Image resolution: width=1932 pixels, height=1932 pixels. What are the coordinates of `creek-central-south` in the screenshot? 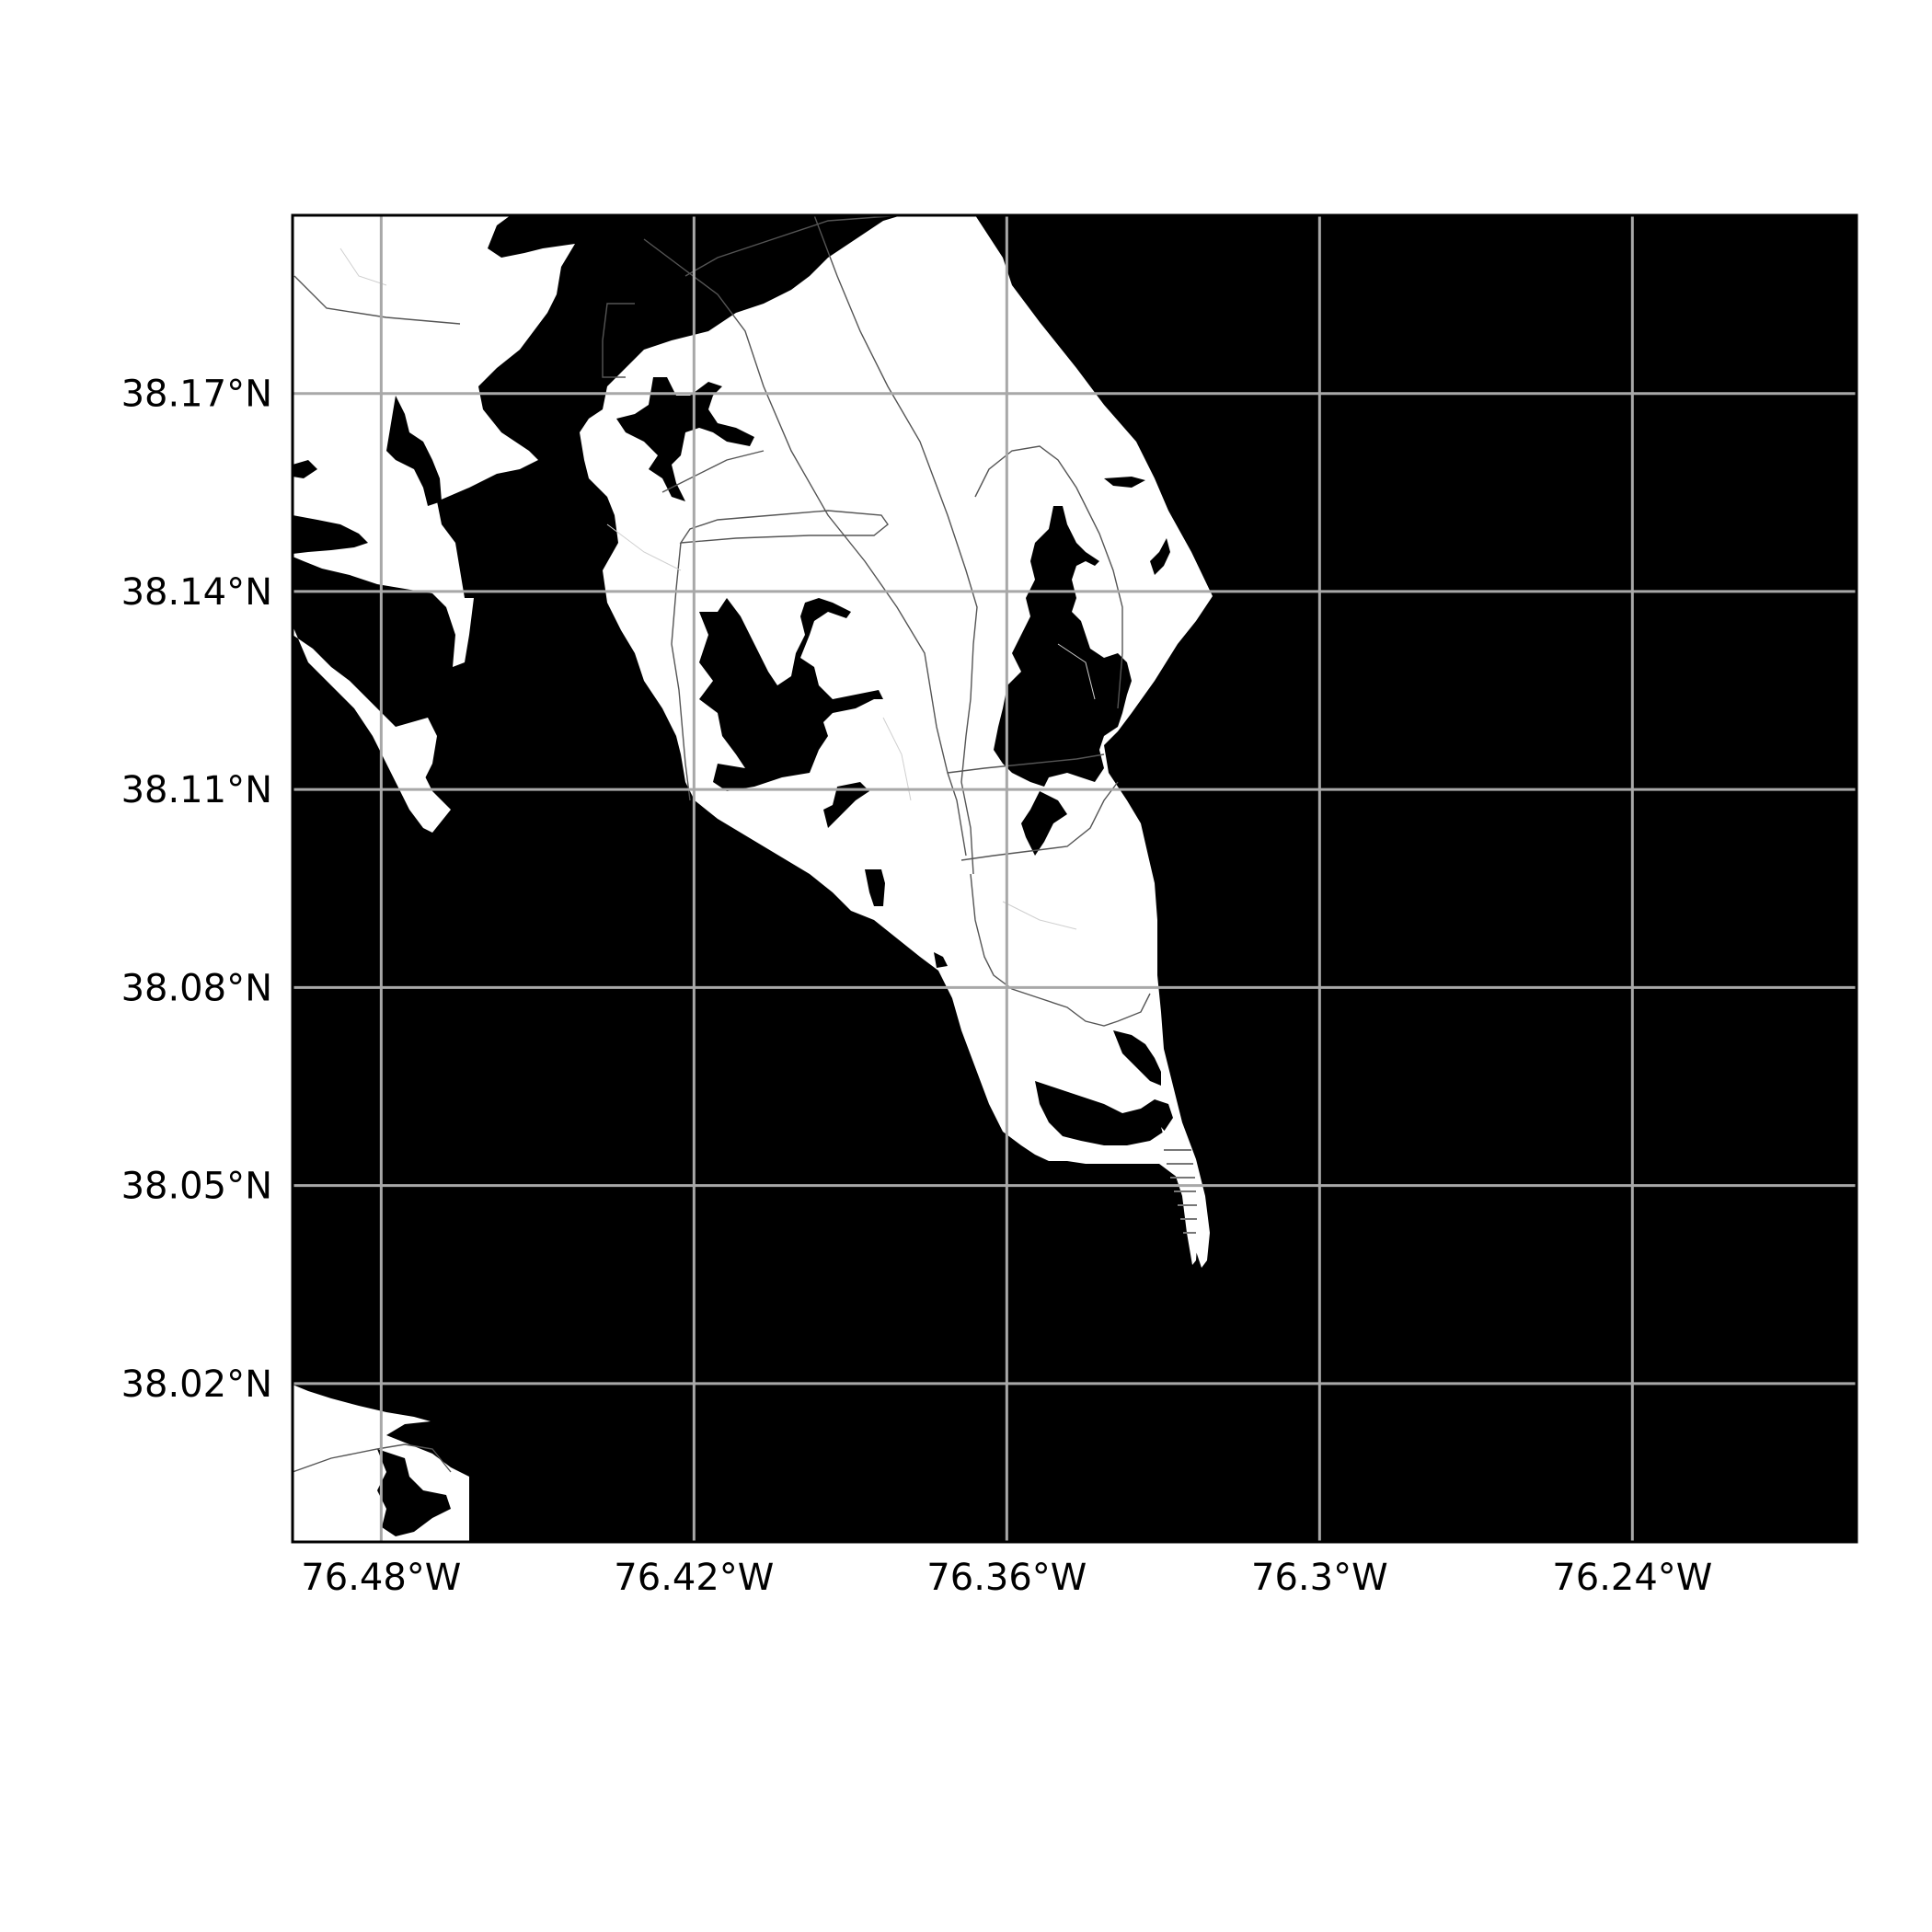 It's located at (846, 805).